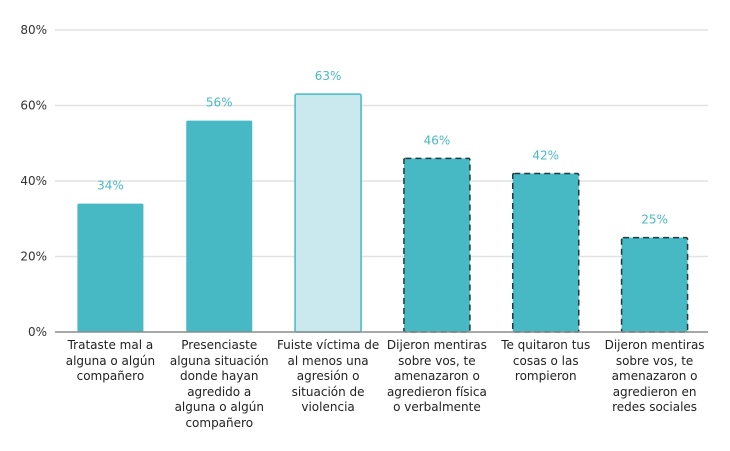  I want to click on data-label: 46%, so click(437, 140).